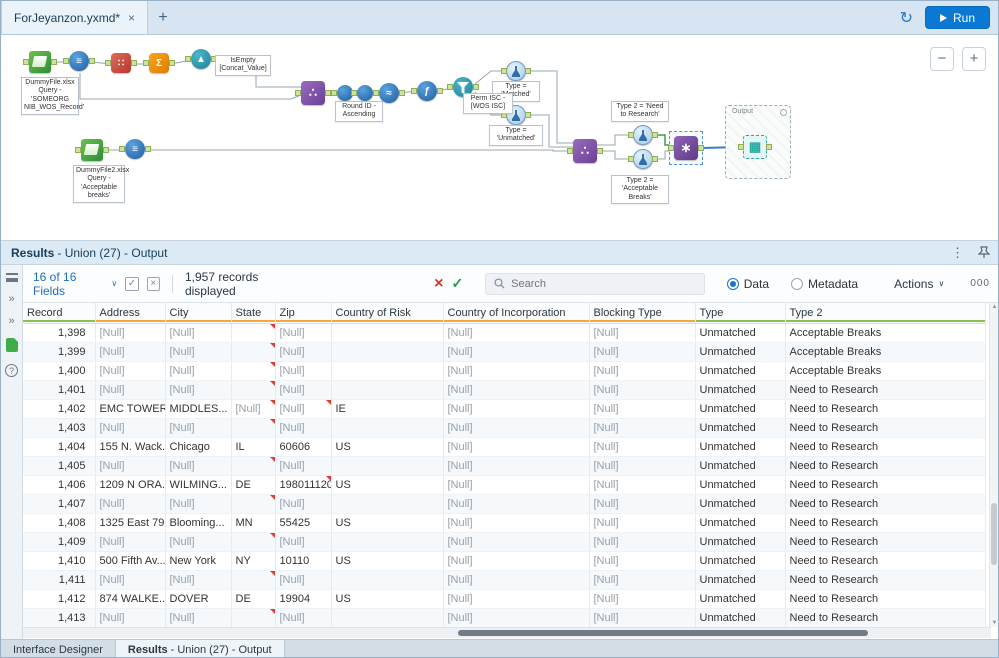 The image size is (999, 658). Describe the element at coordinates (59, 447) in the screenshot. I see `cell-record: 1,404` at that location.